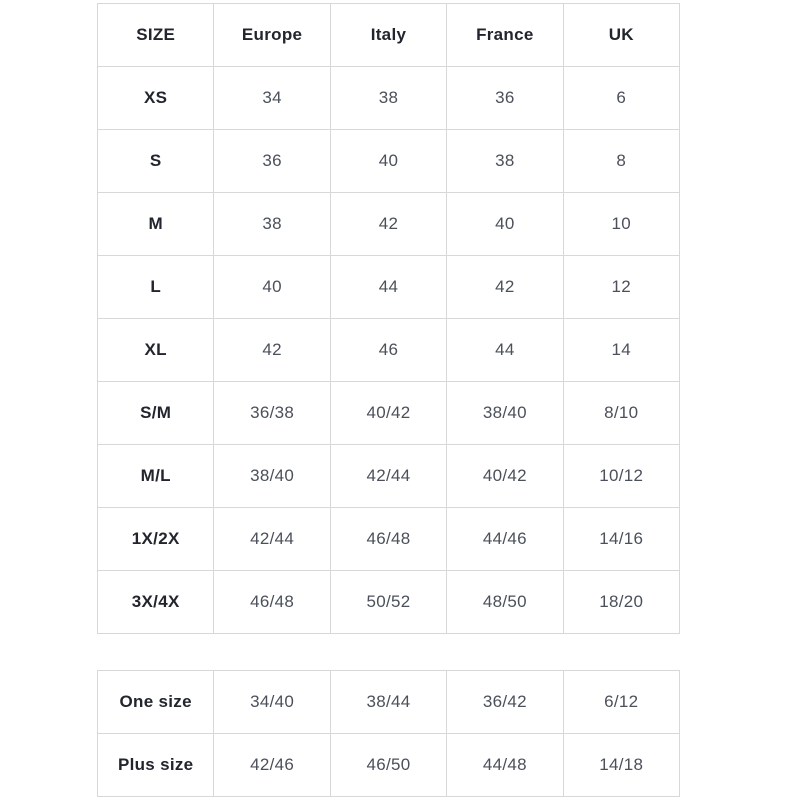 The image size is (800, 800). I want to click on uk-value: 14/16, so click(621, 539).